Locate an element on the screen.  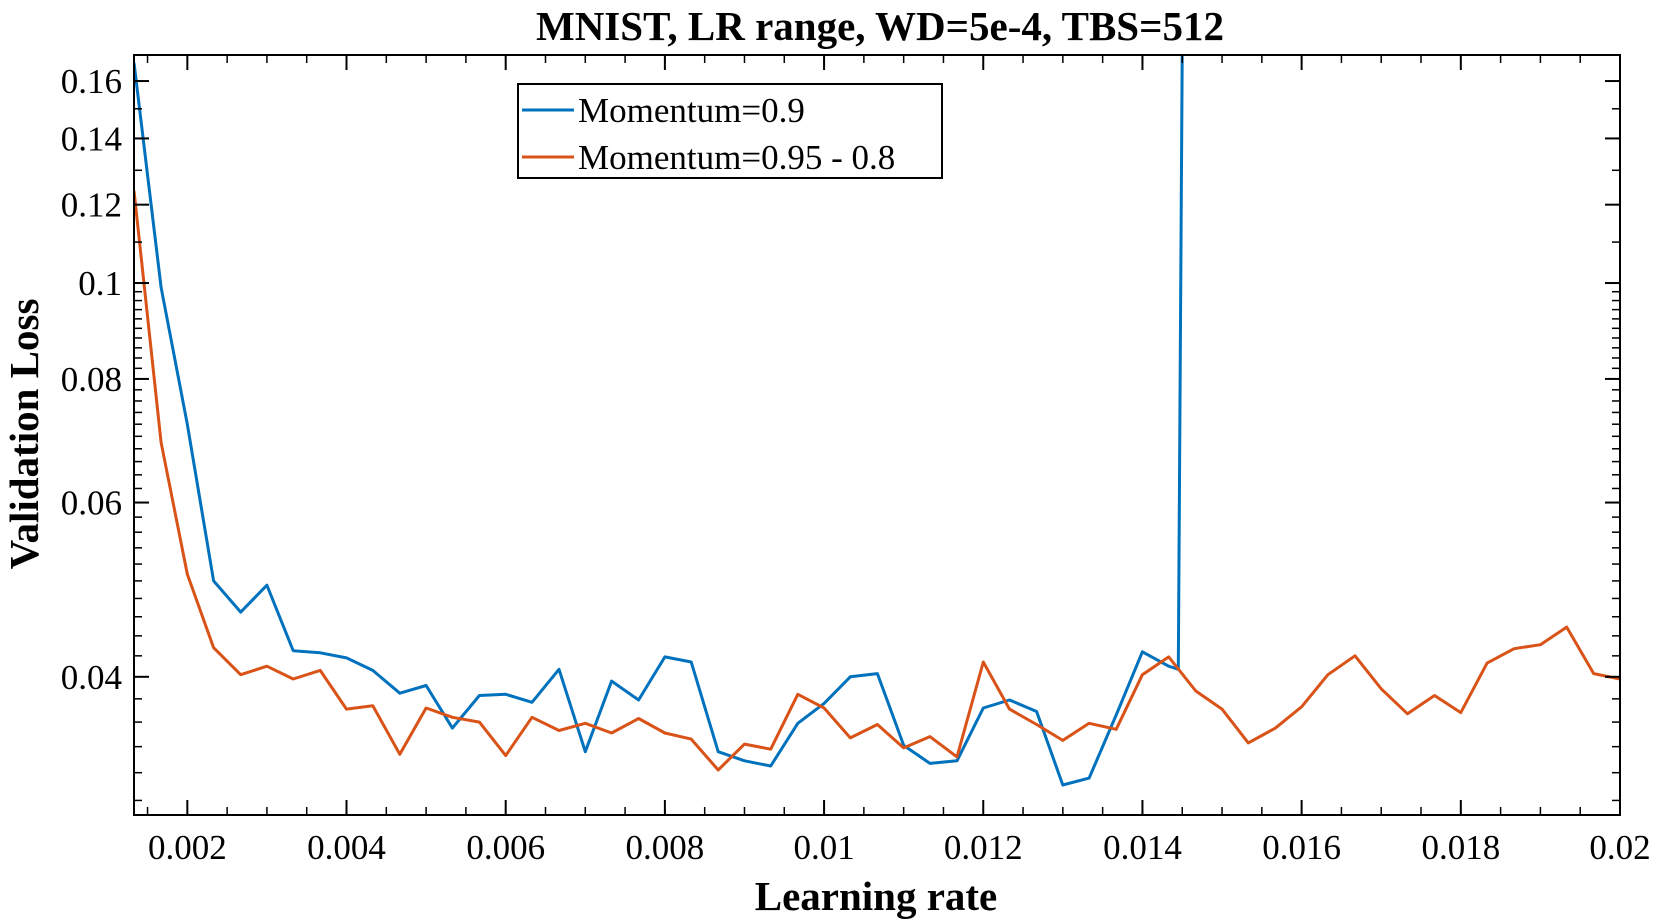
legend-label-momentum-0-9: Momentum=0.9 is located at coordinates (691, 110).